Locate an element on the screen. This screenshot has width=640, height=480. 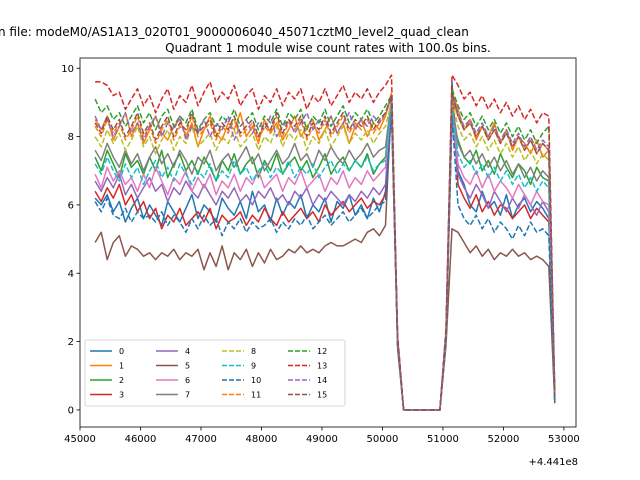
x-tick-label-46000: 46000 is located at coordinates (141, 439).